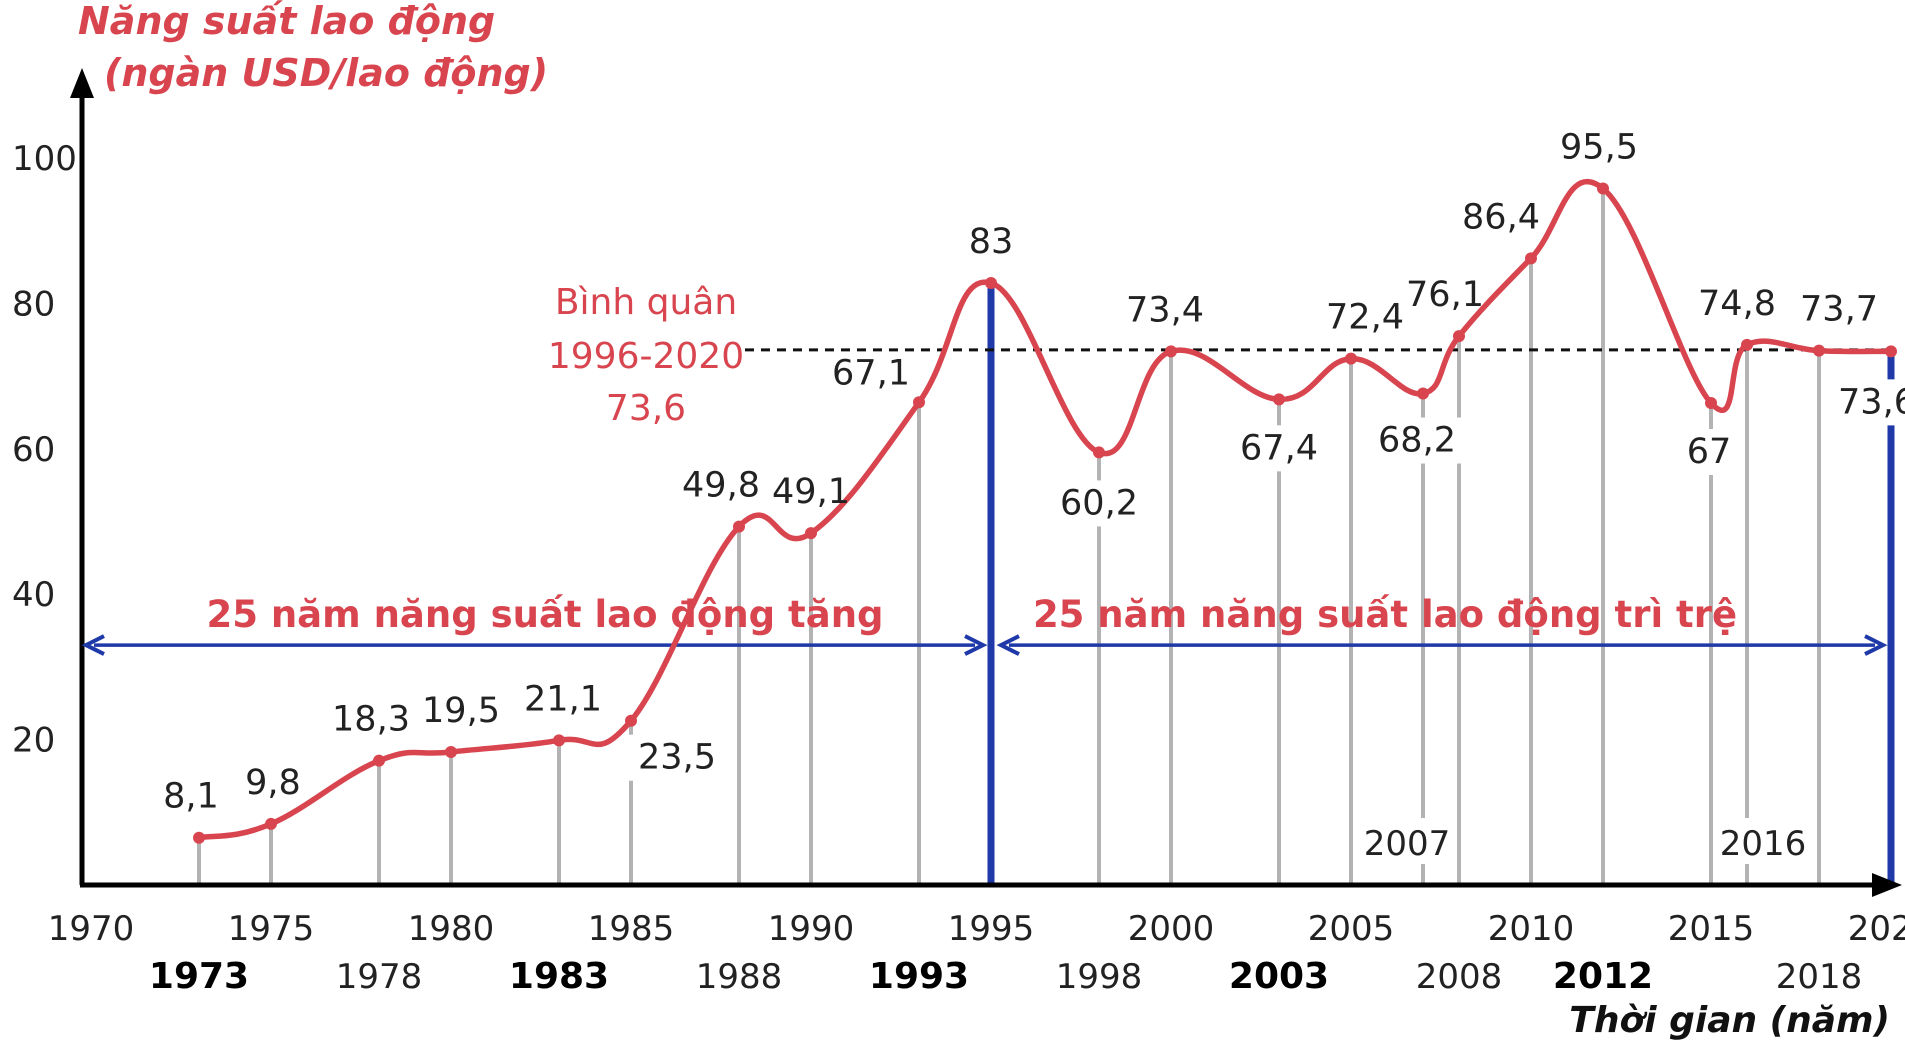 Image resolution: width=1905 pixels, height=1045 pixels. Describe the element at coordinates (1531, 258) in the screenshot. I see `data-point-2010` at that location.